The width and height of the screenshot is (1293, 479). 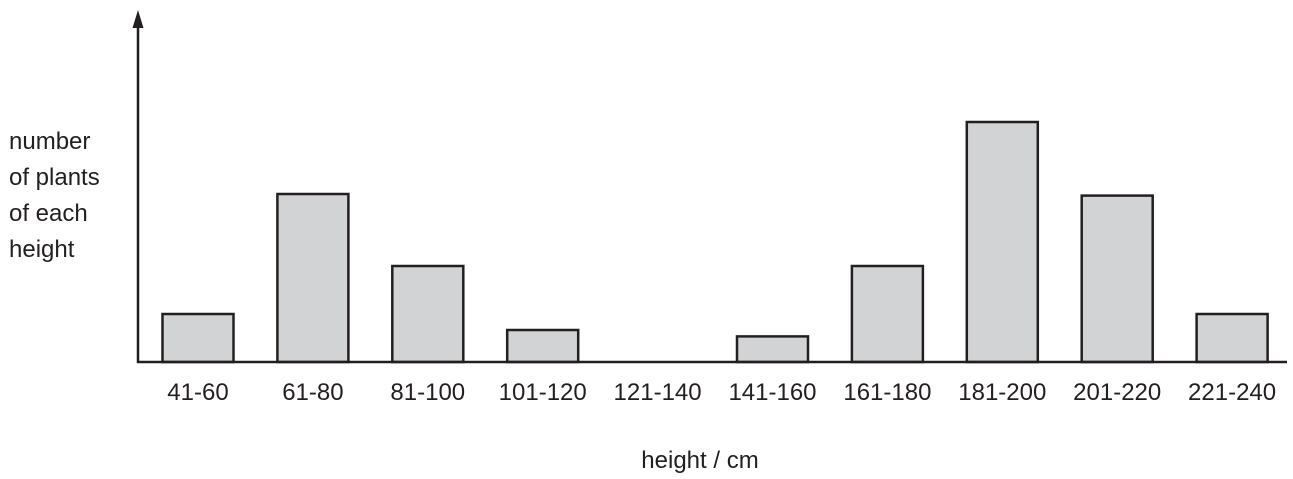 What do you see at coordinates (772, 392) in the screenshot?
I see `x-tick-label: 141-160` at bounding box center [772, 392].